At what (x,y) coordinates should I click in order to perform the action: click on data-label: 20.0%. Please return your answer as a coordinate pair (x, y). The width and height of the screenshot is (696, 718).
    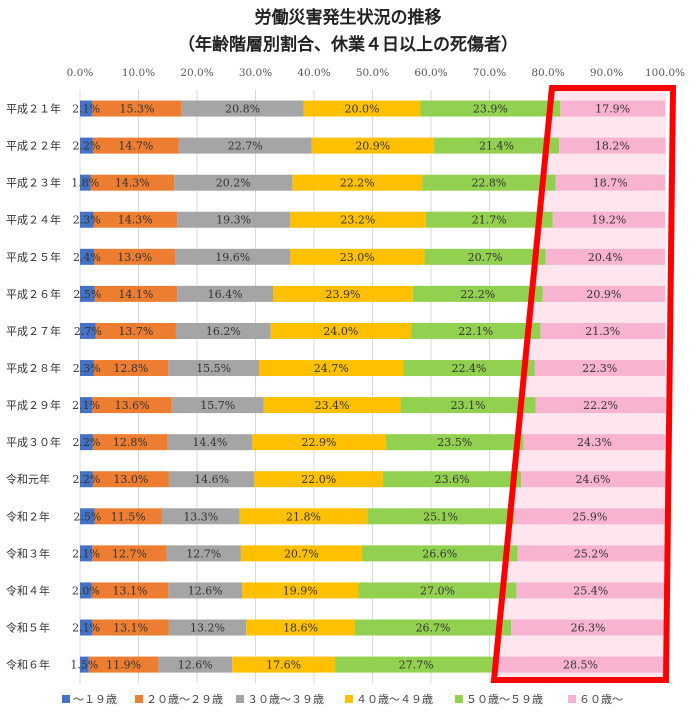
    Looking at the image, I should click on (361, 109).